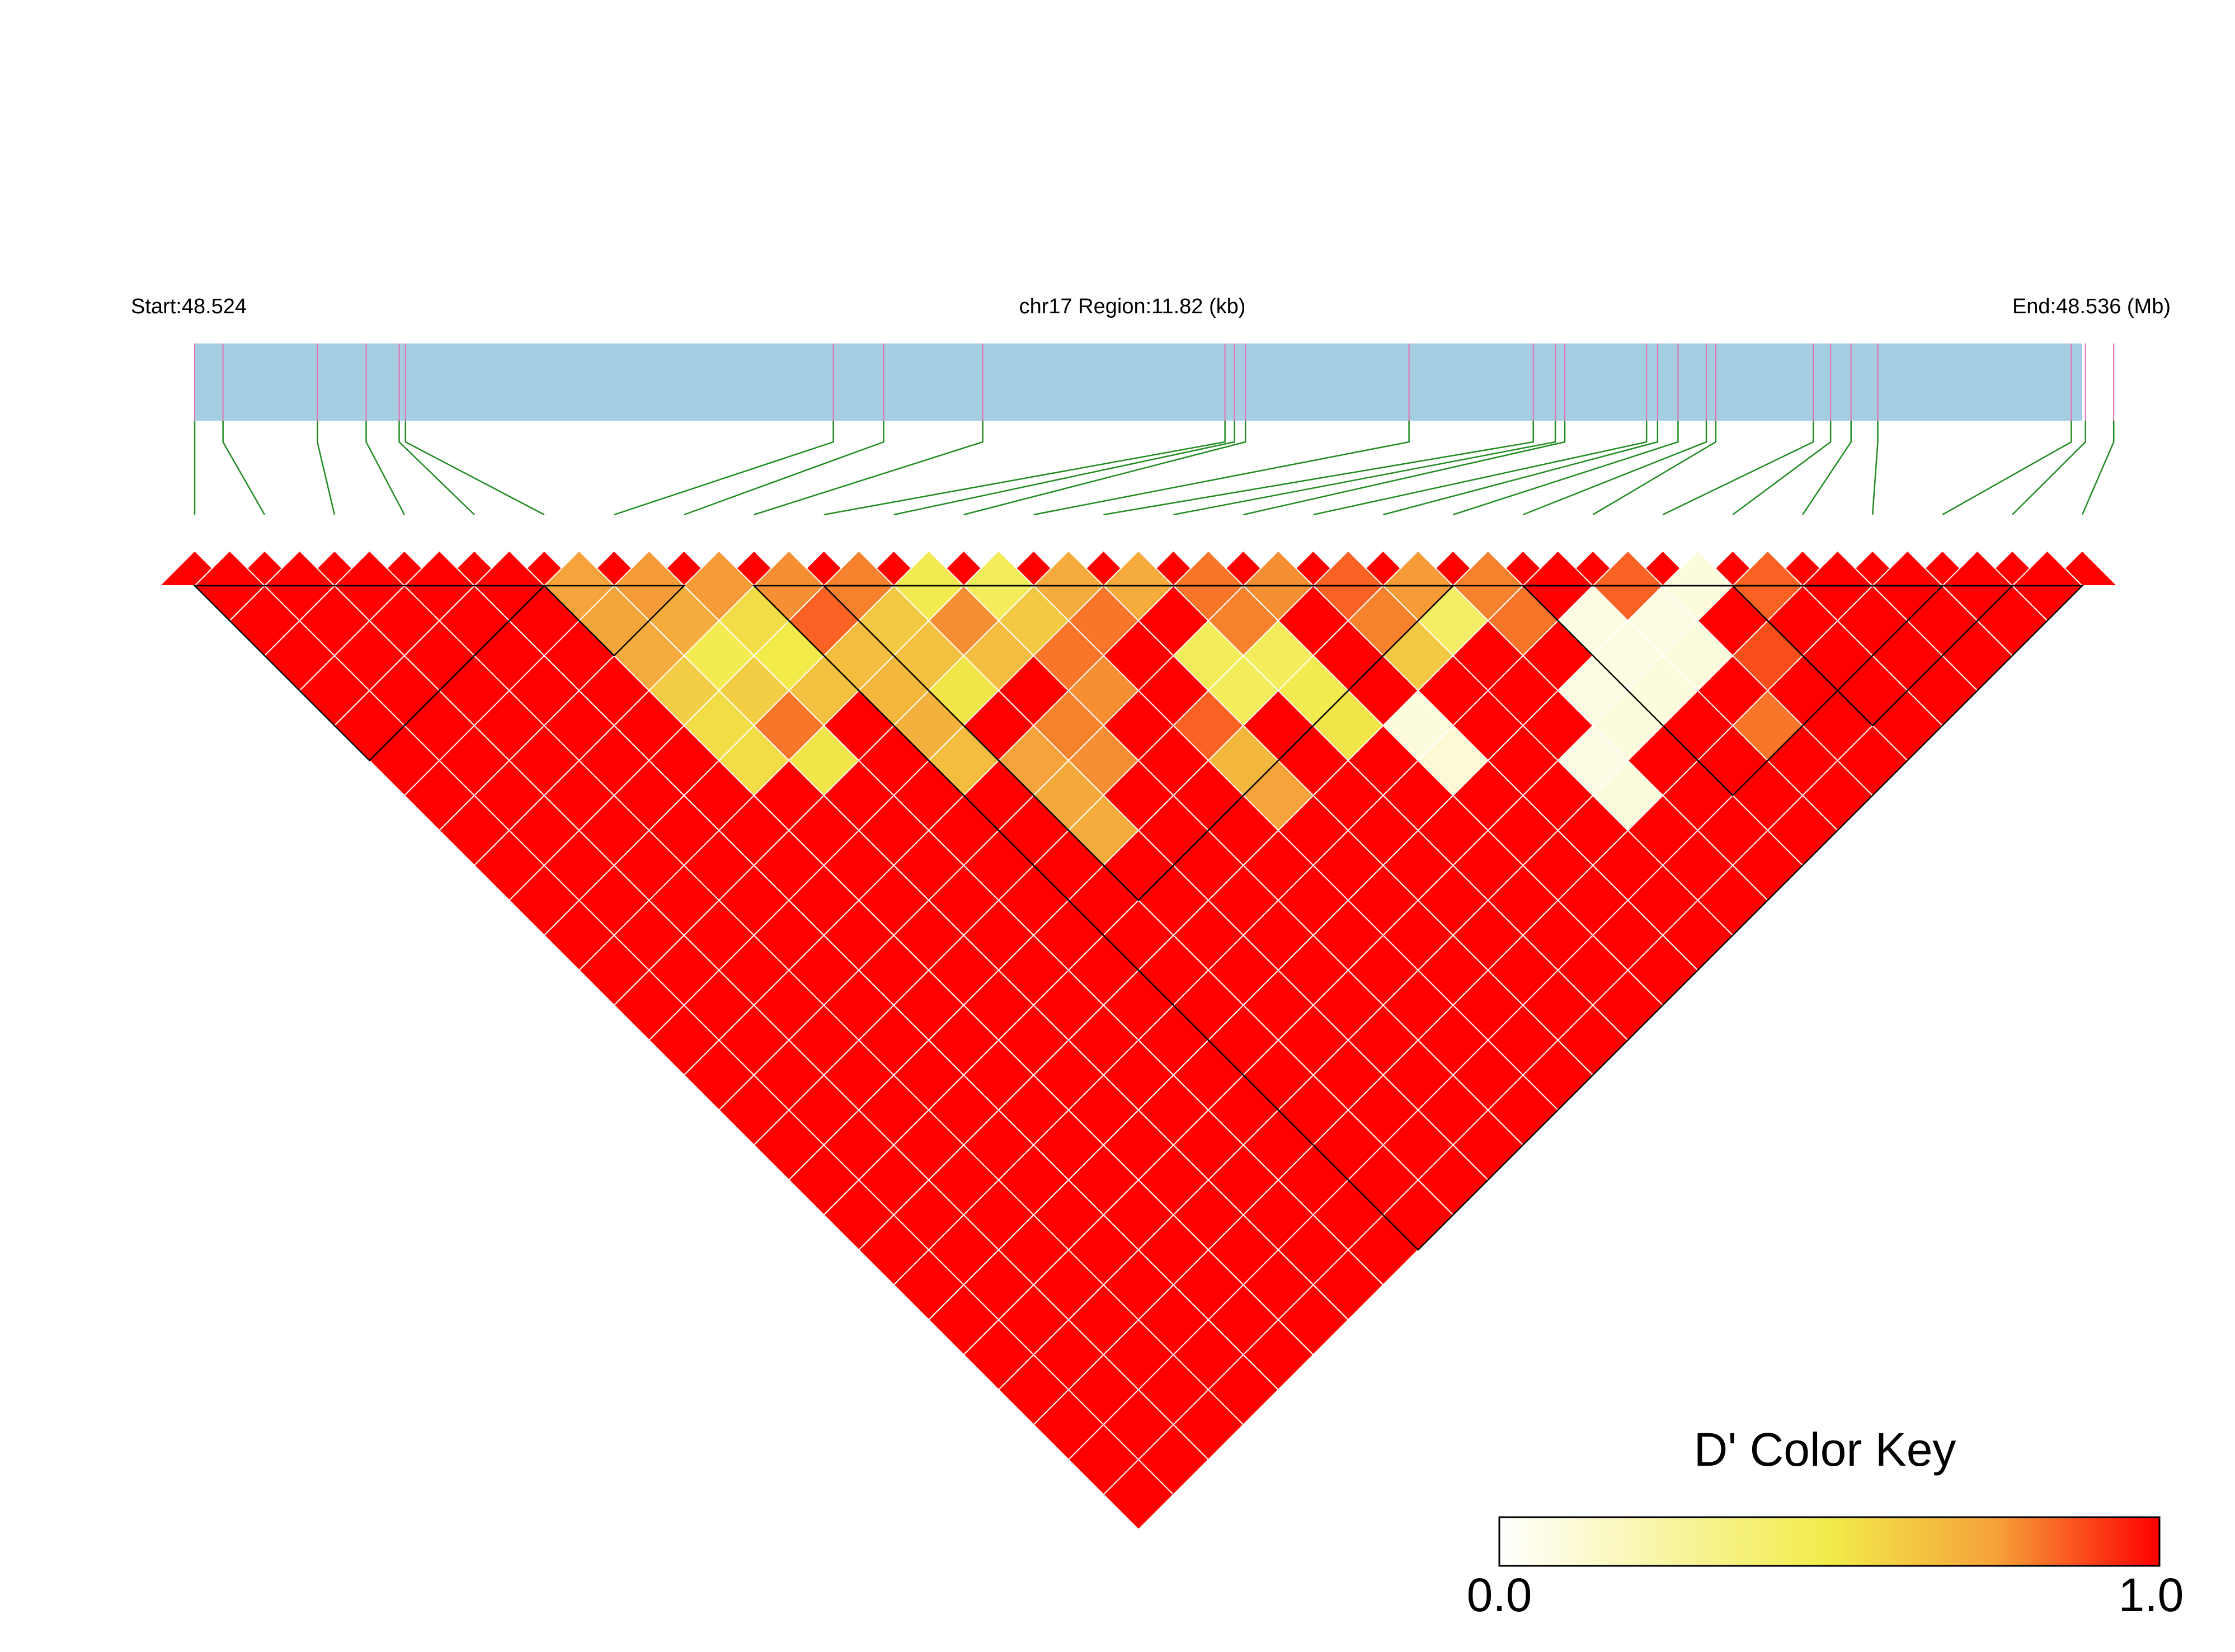 The image size is (2235, 1652). I want to click on genomic-region-bar, so click(1138, 382).